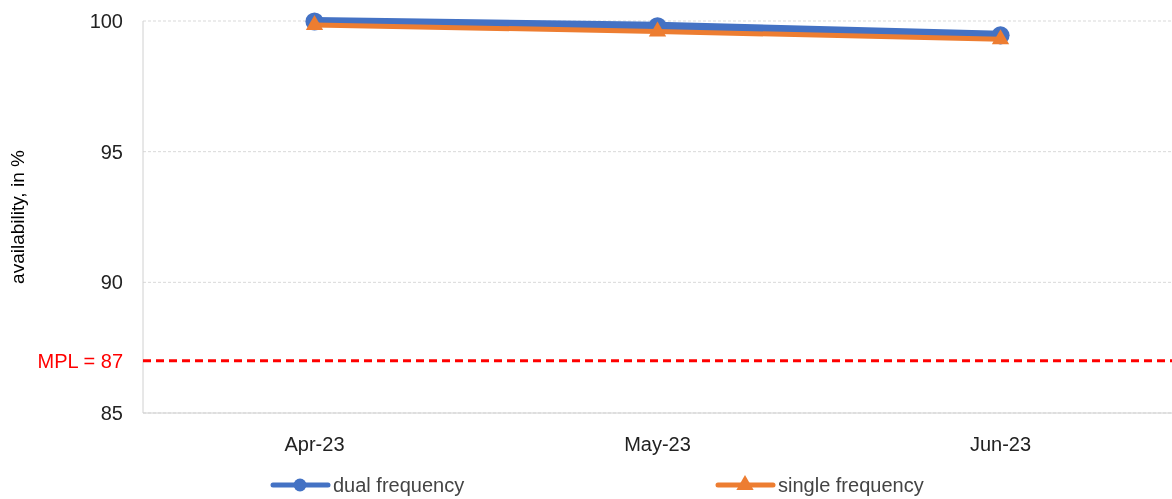  What do you see at coordinates (111, 282) in the screenshot?
I see `y-tick-label: 90` at bounding box center [111, 282].